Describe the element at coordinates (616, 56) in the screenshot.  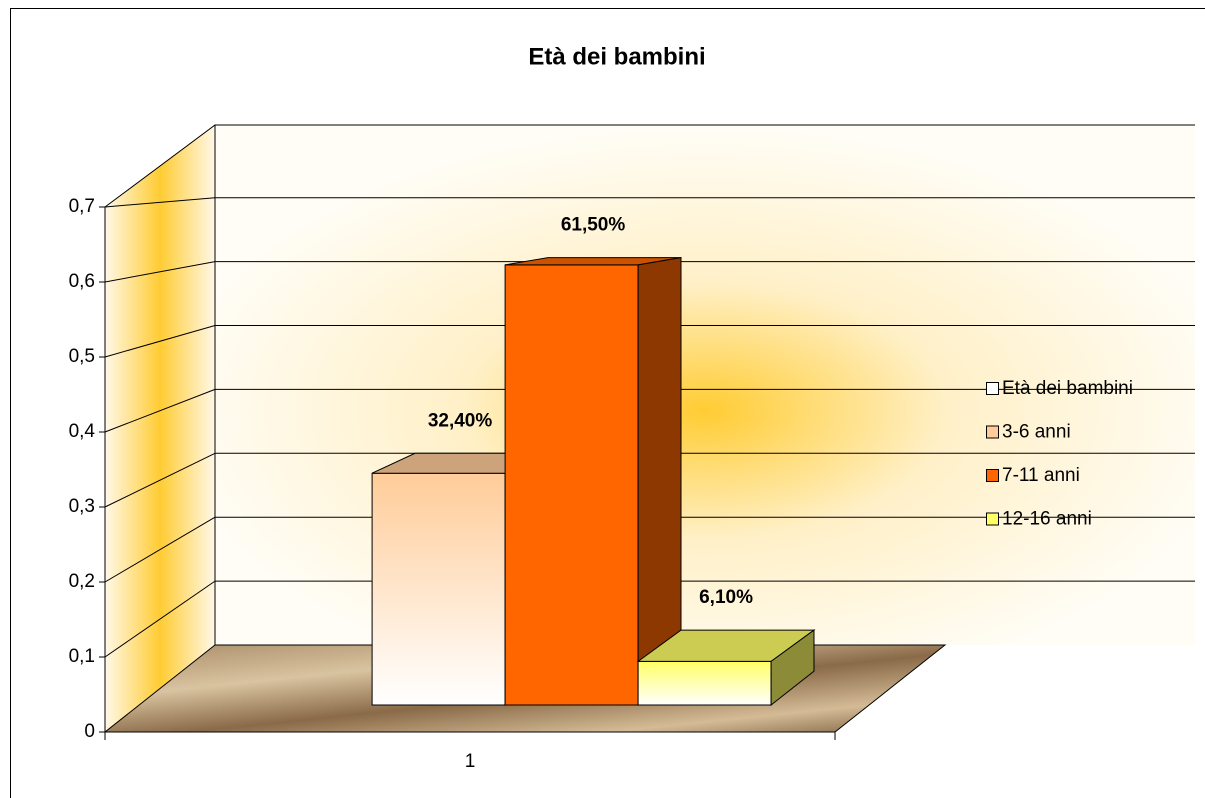
I see `chart-title: Età dei bambini` at that location.